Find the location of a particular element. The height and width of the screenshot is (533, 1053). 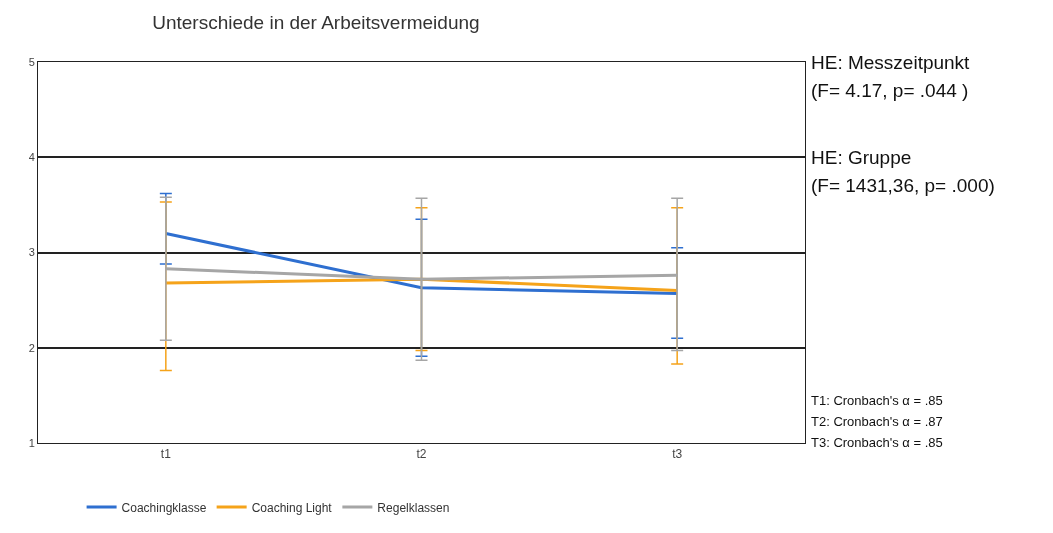

text: T3: Cronbach's α = .85 is located at coordinates (877, 442).